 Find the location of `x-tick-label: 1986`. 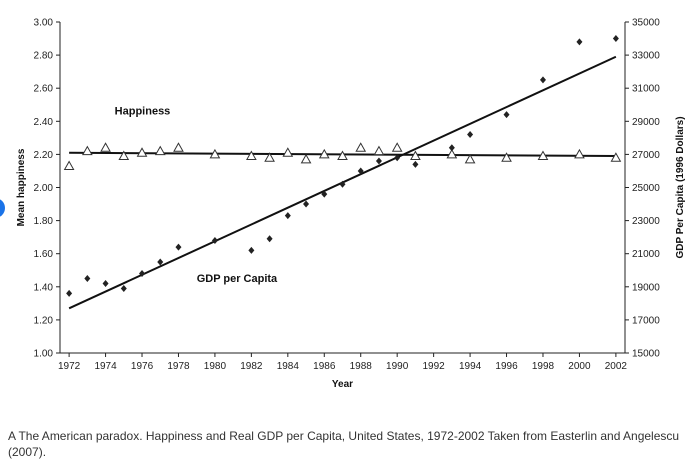

x-tick-label: 1986 is located at coordinates (324, 366).